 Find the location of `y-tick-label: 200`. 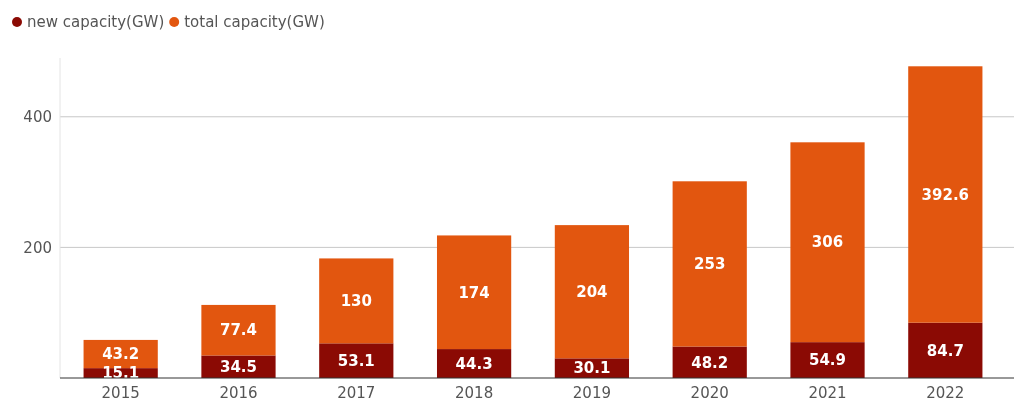

y-tick-label: 200 is located at coordinates (37, 247).